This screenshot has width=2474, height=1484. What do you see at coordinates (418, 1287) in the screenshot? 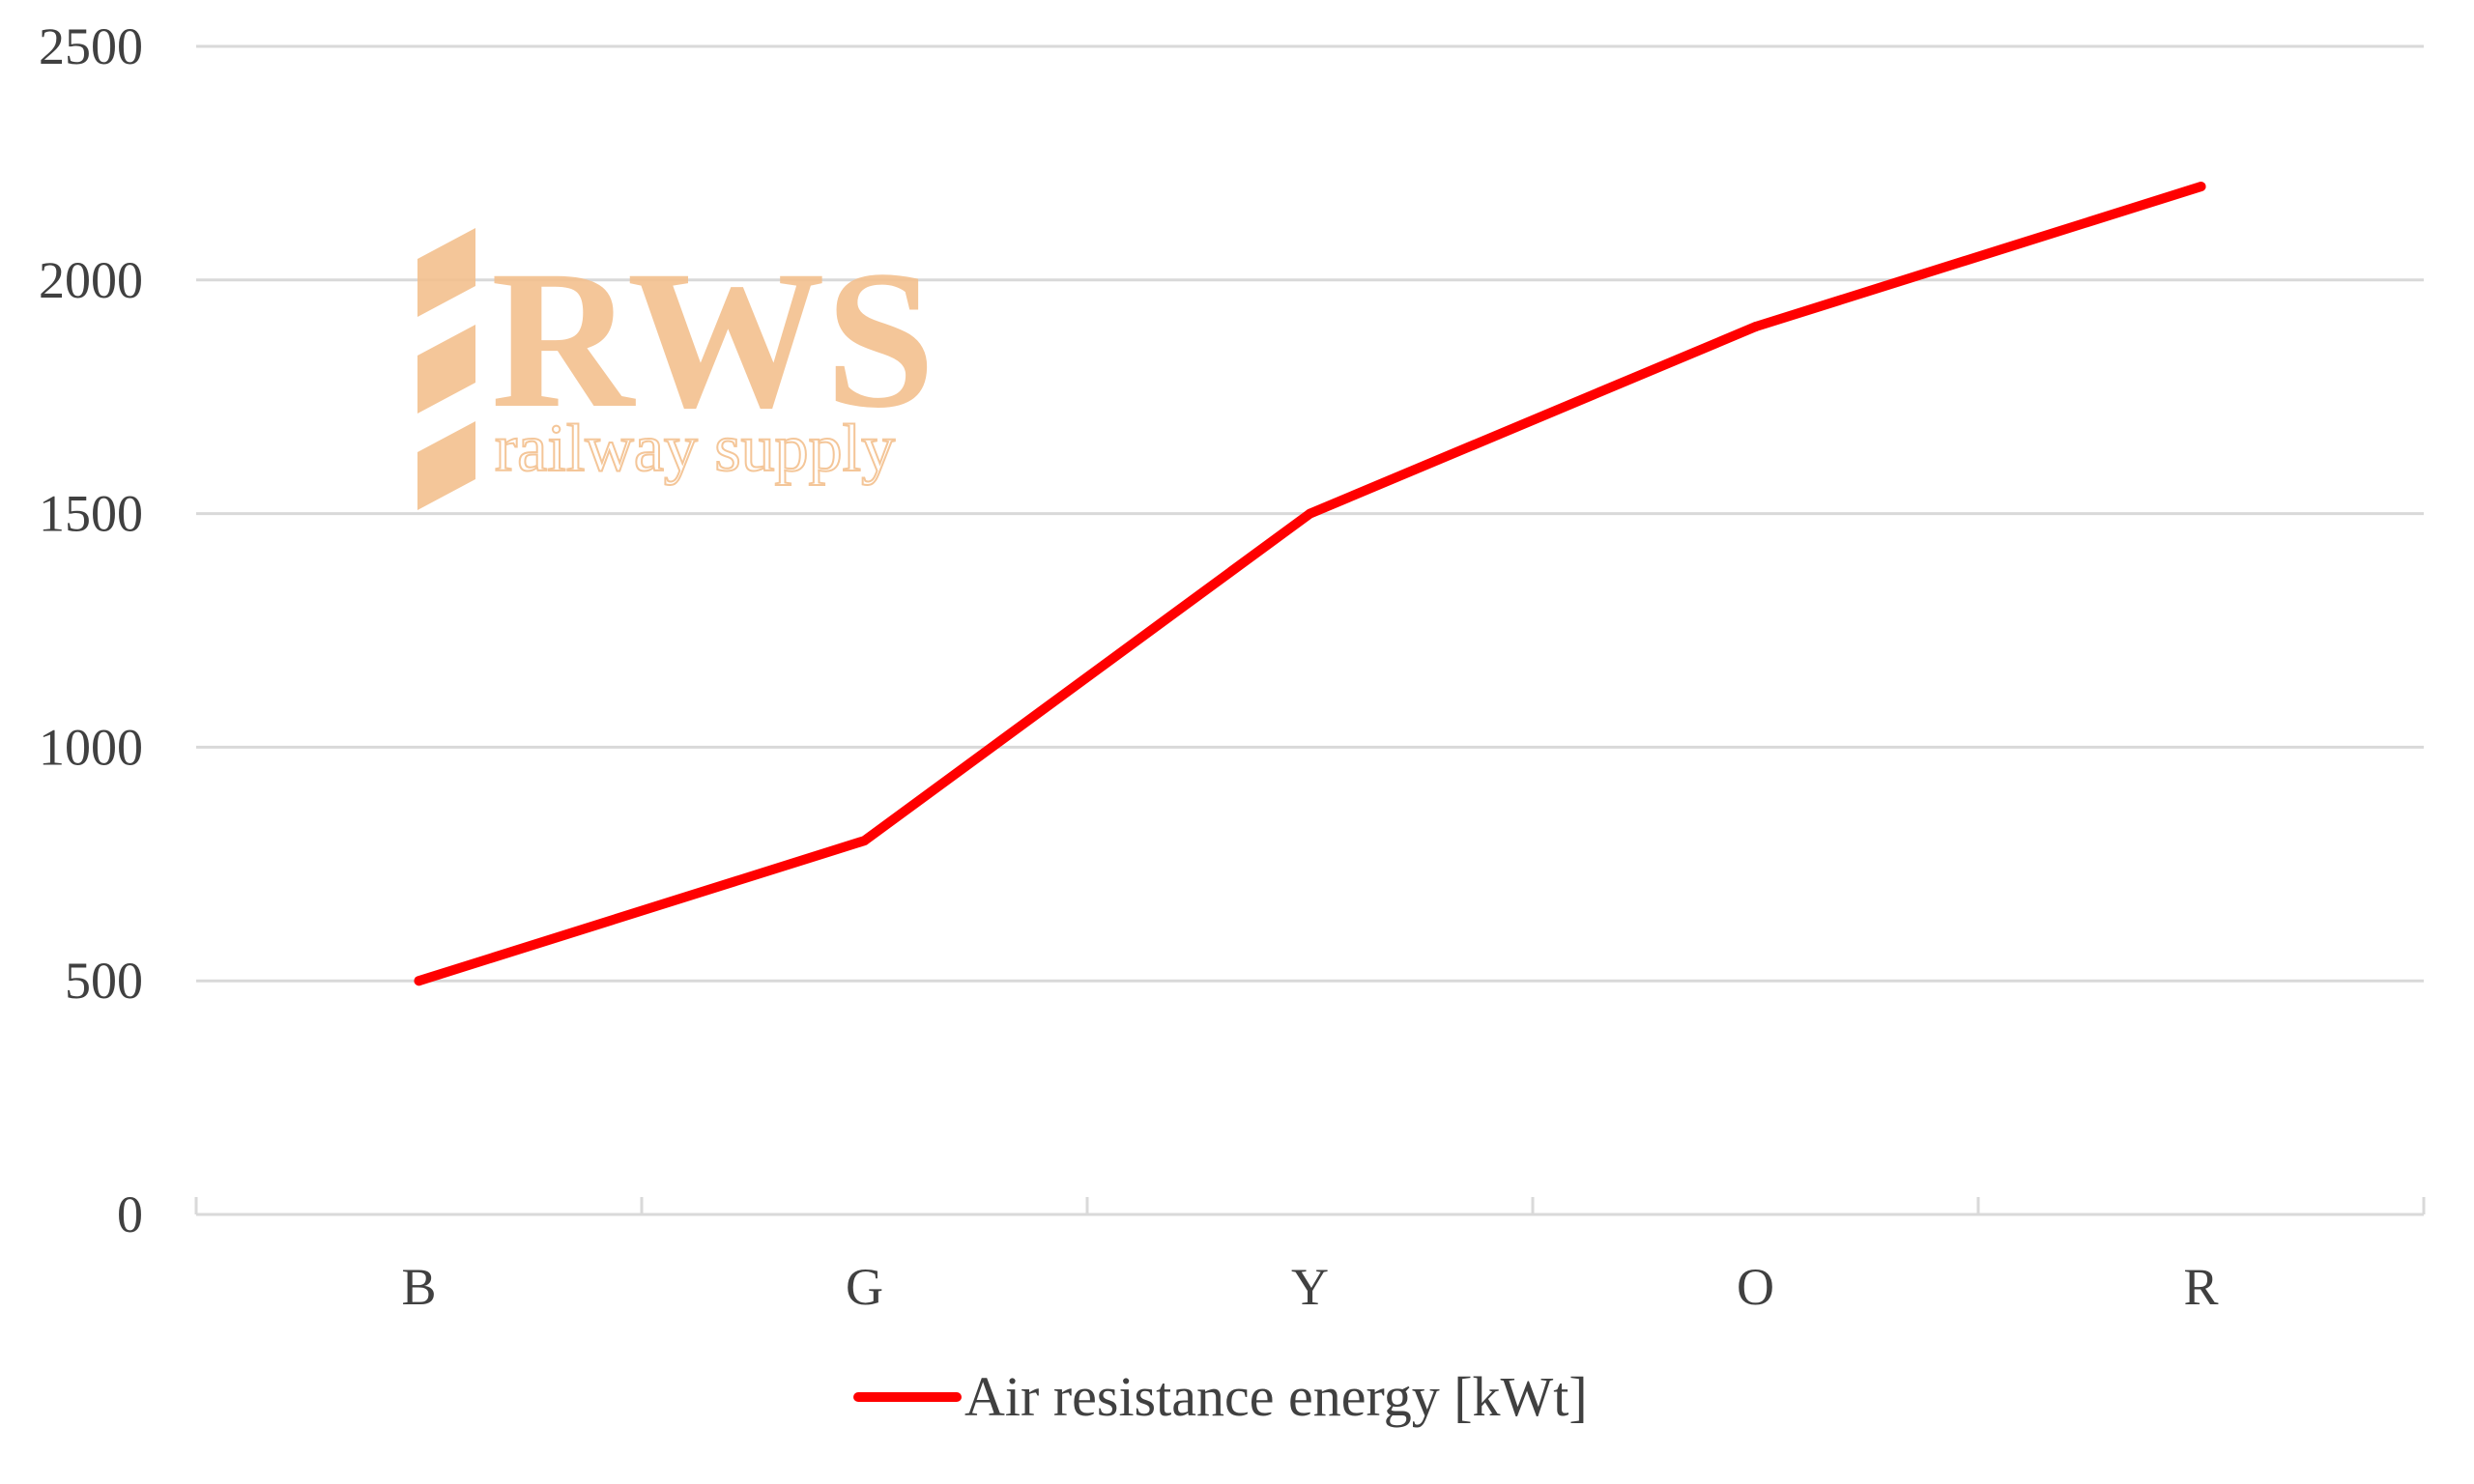
I see `x-tick-label-b: B` at bounding box center [418, 1287].